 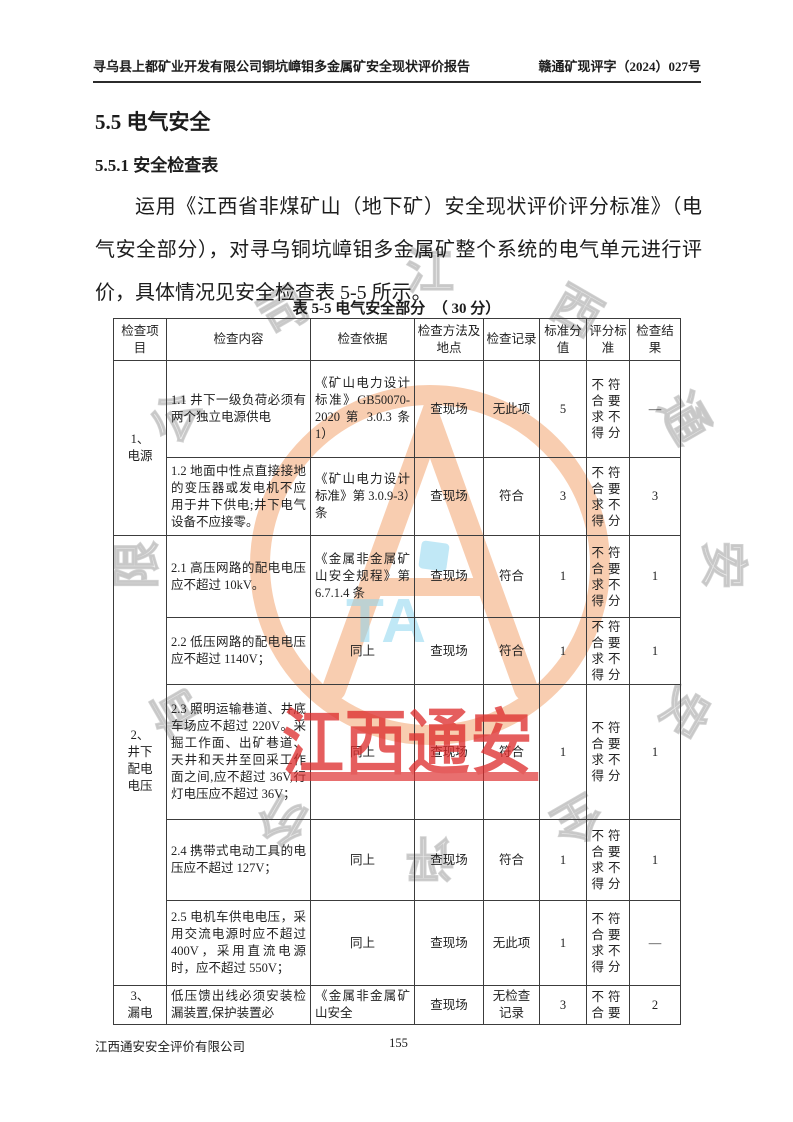 I want to click on cell-record: 无检查记录, so click(x=511, y=1005).